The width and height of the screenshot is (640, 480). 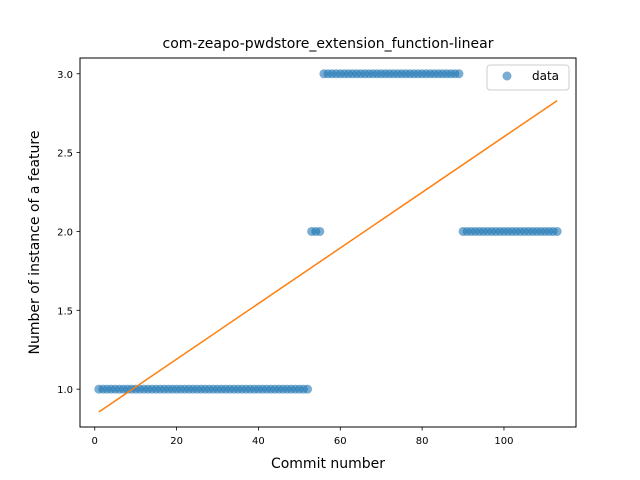 I want to click on y-axis-ticks: 1.0 1.5 2.0 2.5 3.0, so click(x=68, y=233).